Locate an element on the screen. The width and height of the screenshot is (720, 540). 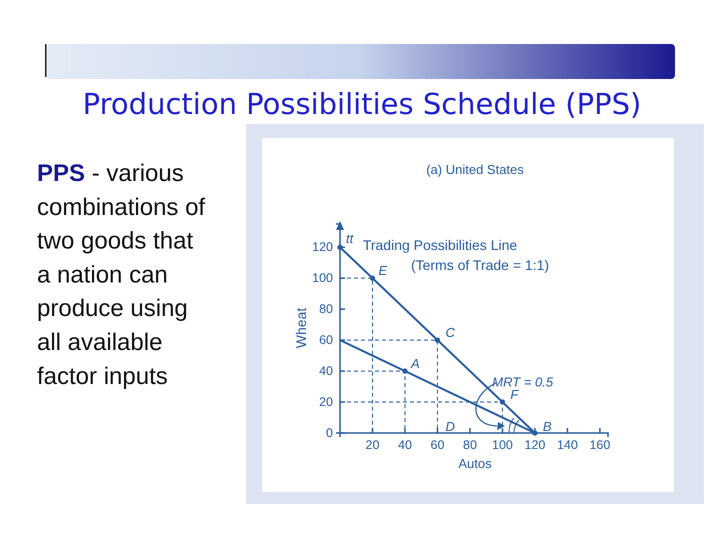
chart-subtitle: (a) United States is located at coordinates (475, 169).